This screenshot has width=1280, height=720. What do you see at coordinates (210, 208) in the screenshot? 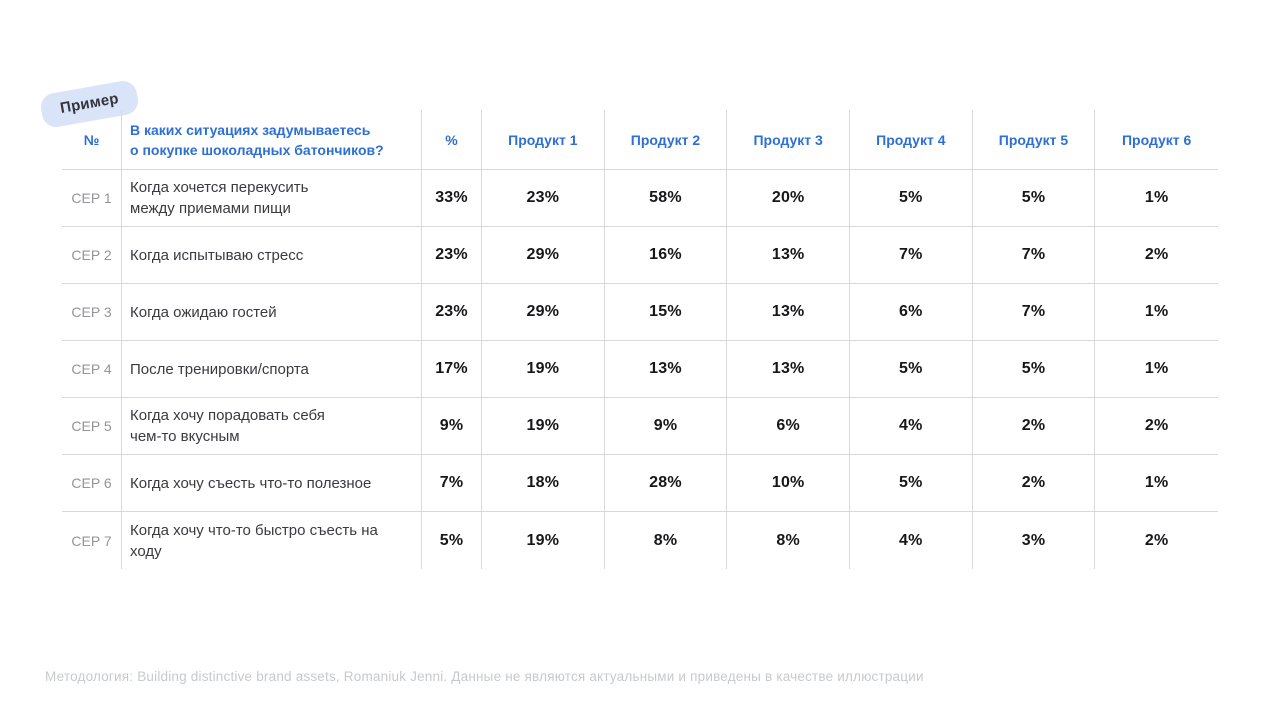
I see `situation-line: между приемами пищи` at bounding box center [210, 208].